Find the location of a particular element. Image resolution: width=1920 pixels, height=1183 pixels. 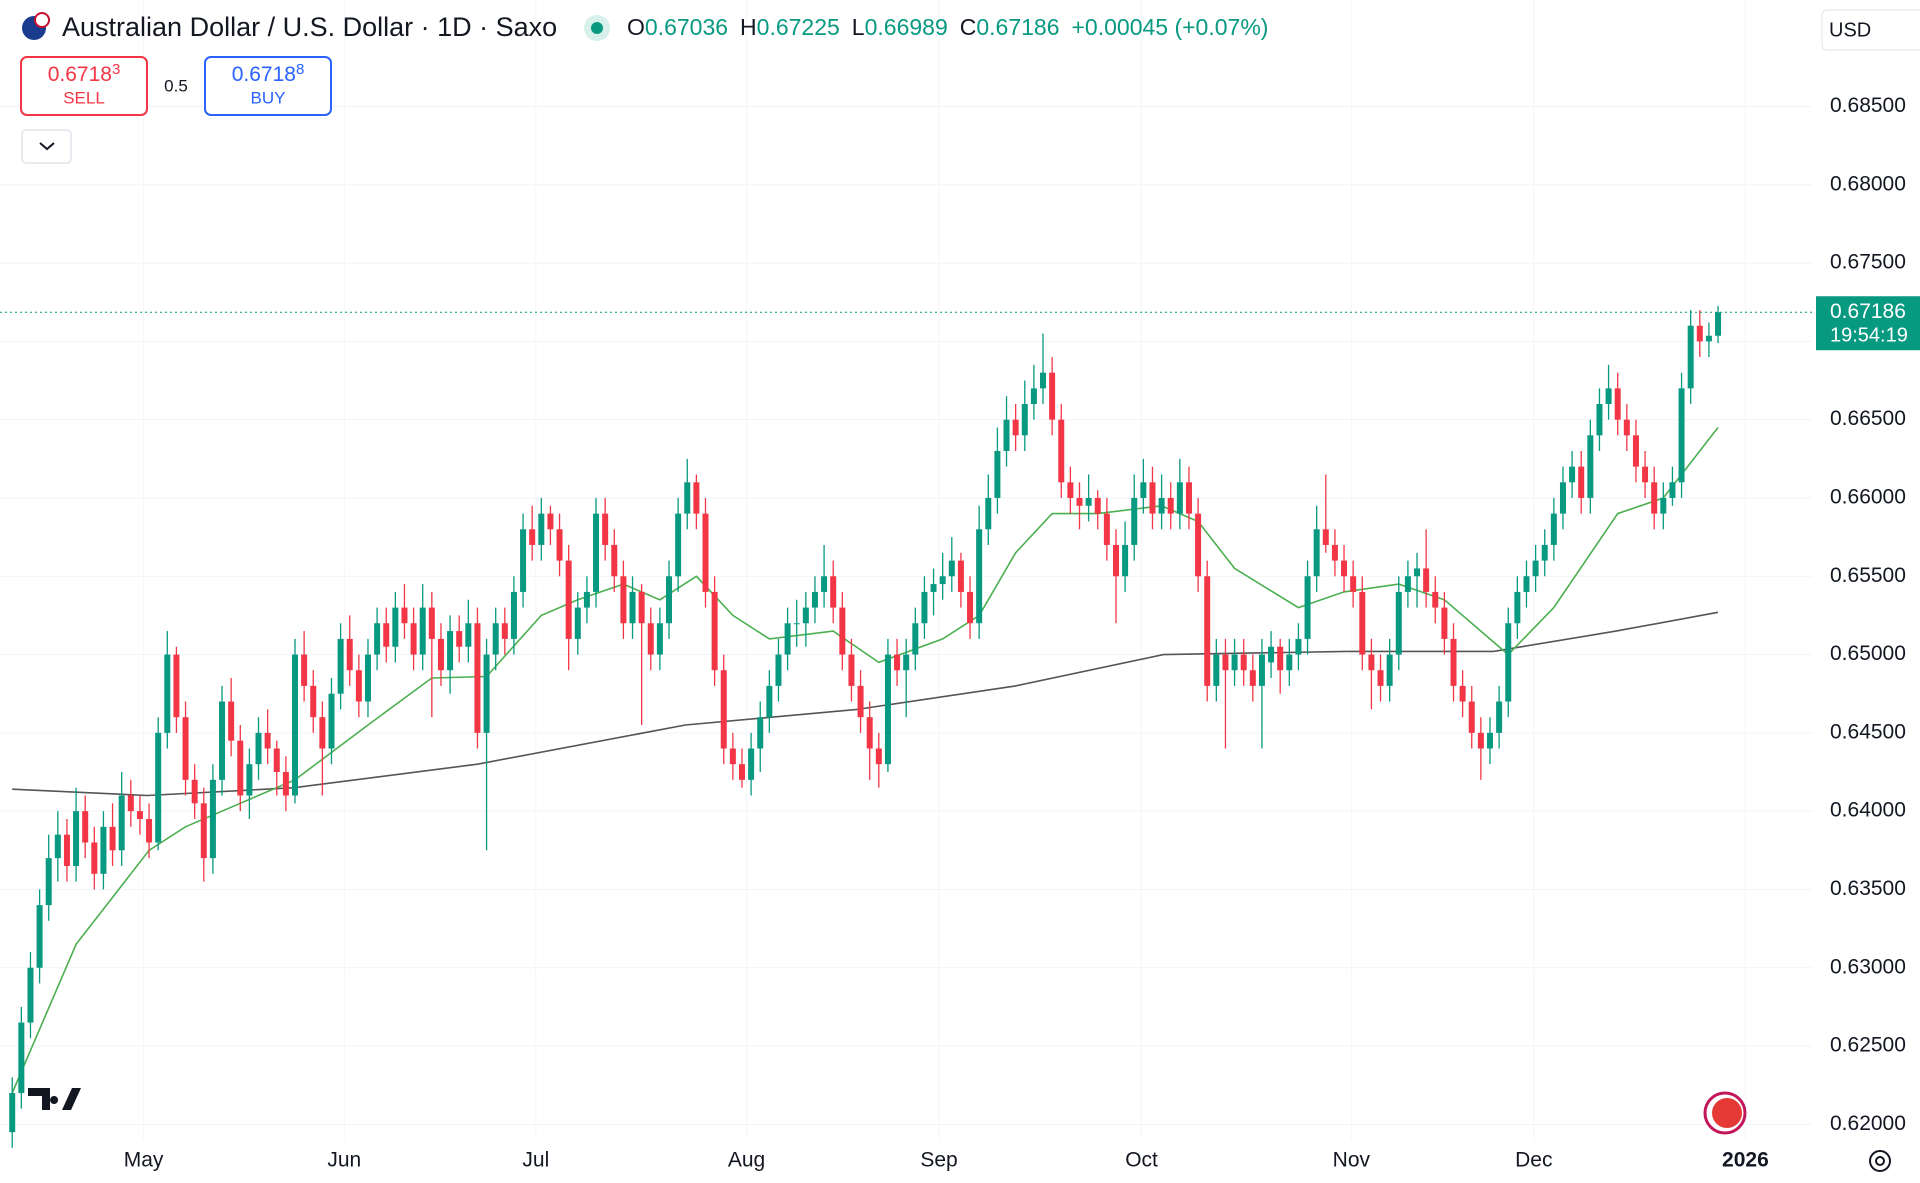

x-tick-label: Oct is located at coordinates (1141, 1160).